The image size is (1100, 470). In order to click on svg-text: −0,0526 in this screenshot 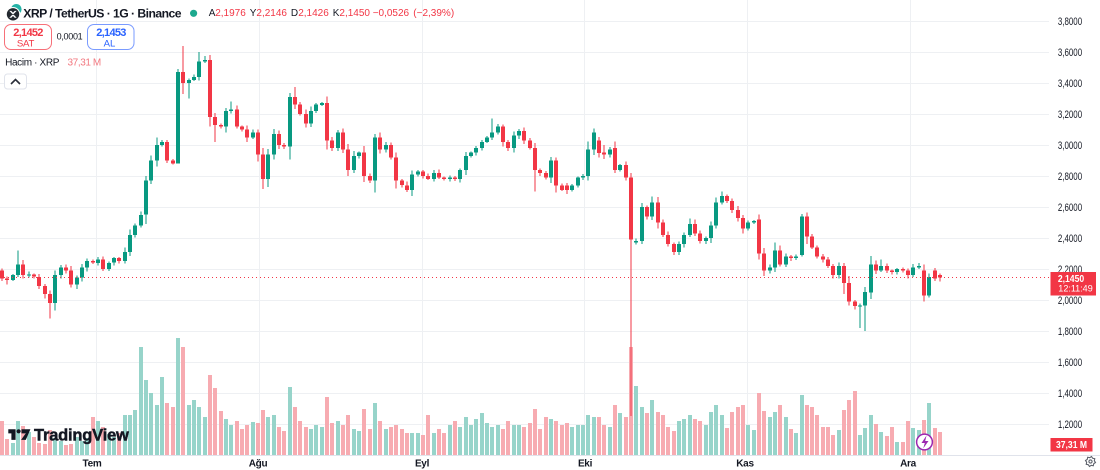, I will do `click(391, 13)`.